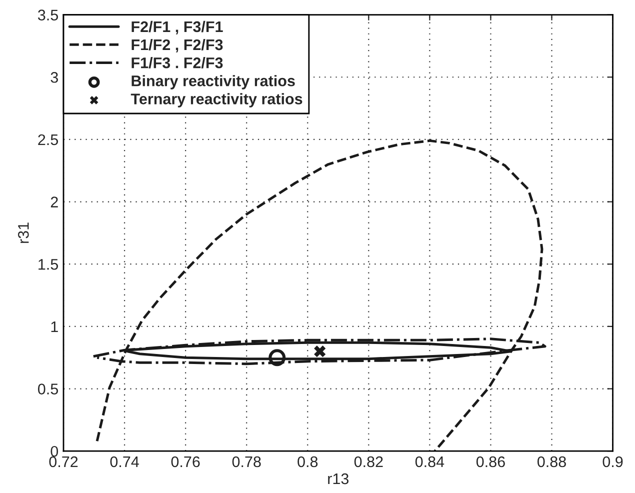 This screenshot has width=635, height=493. Describe the element at coordinates (23, 232) in the screenshot. I see `y-axis-title: r31` at that location.